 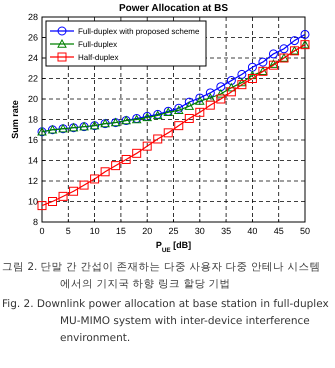 I want to click on x-tick-label: 15, so click(x=121, y=231).